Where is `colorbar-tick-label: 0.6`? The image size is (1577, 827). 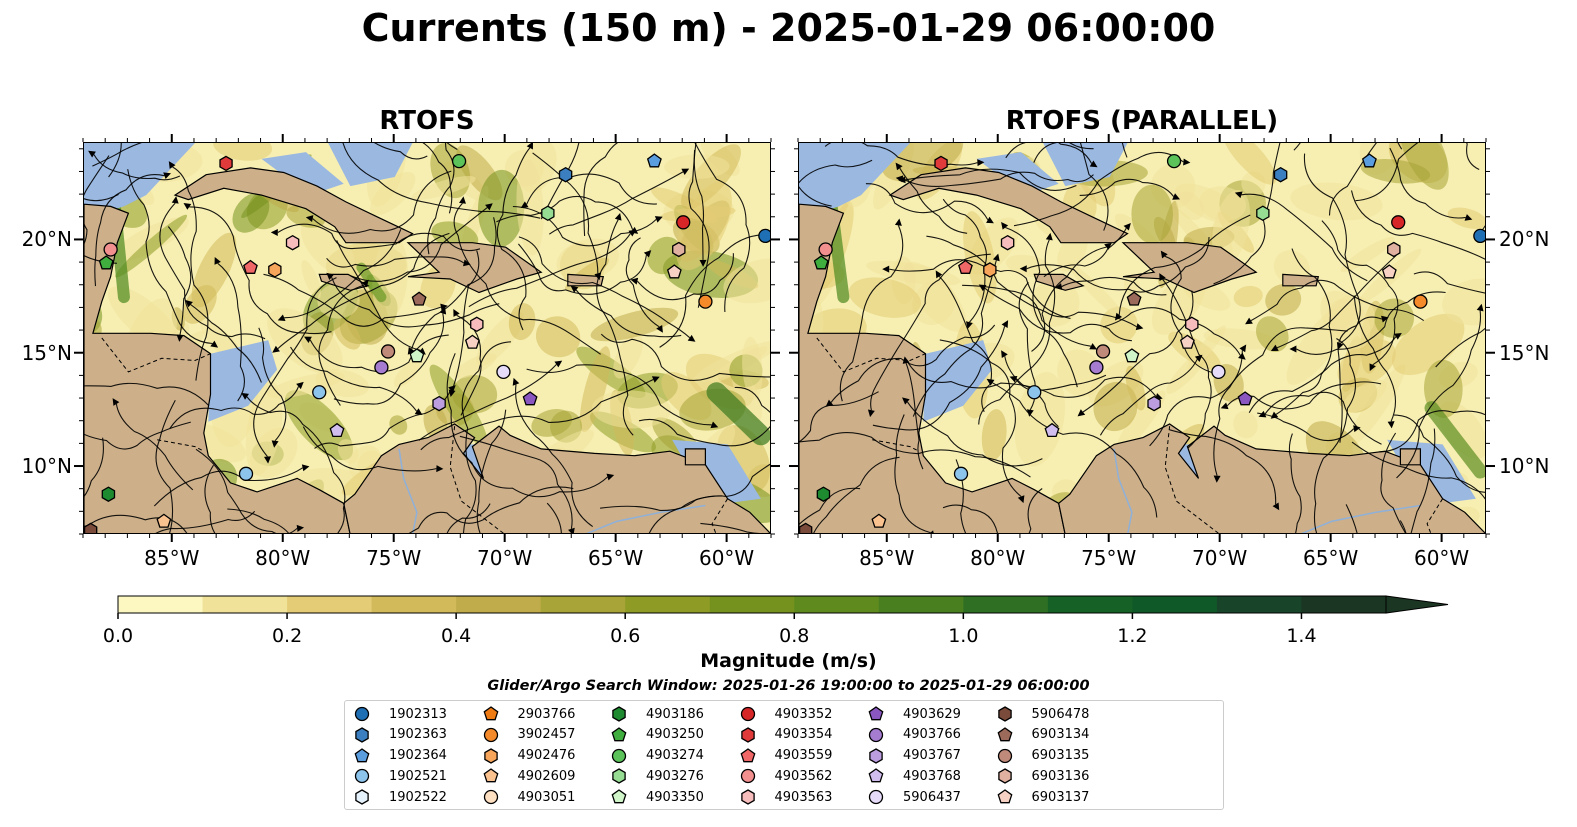 colorbar-tick-label: 0.6 is located at coordinates (625, 636).